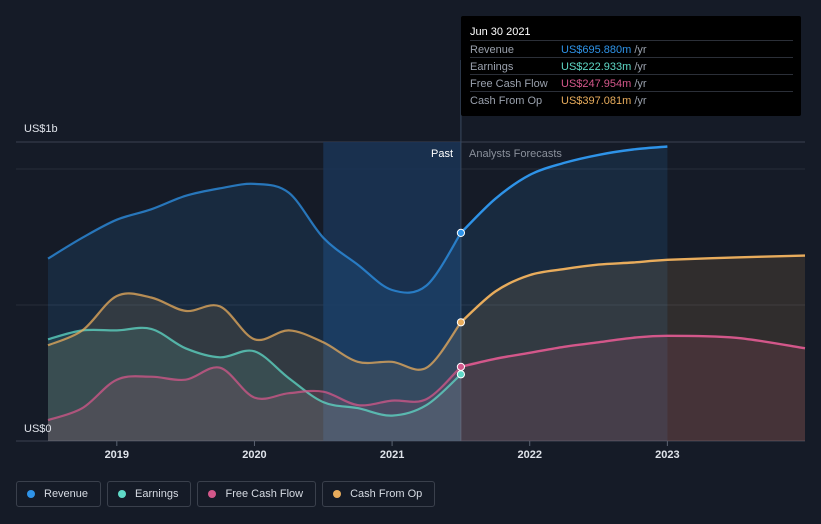 The height and width of the screenshot is (524, 821). What do you see at coordinates (41, 129) in the screenshot?
I see `y-axis-label-top: US$1b` at bounding box center [41, 129].